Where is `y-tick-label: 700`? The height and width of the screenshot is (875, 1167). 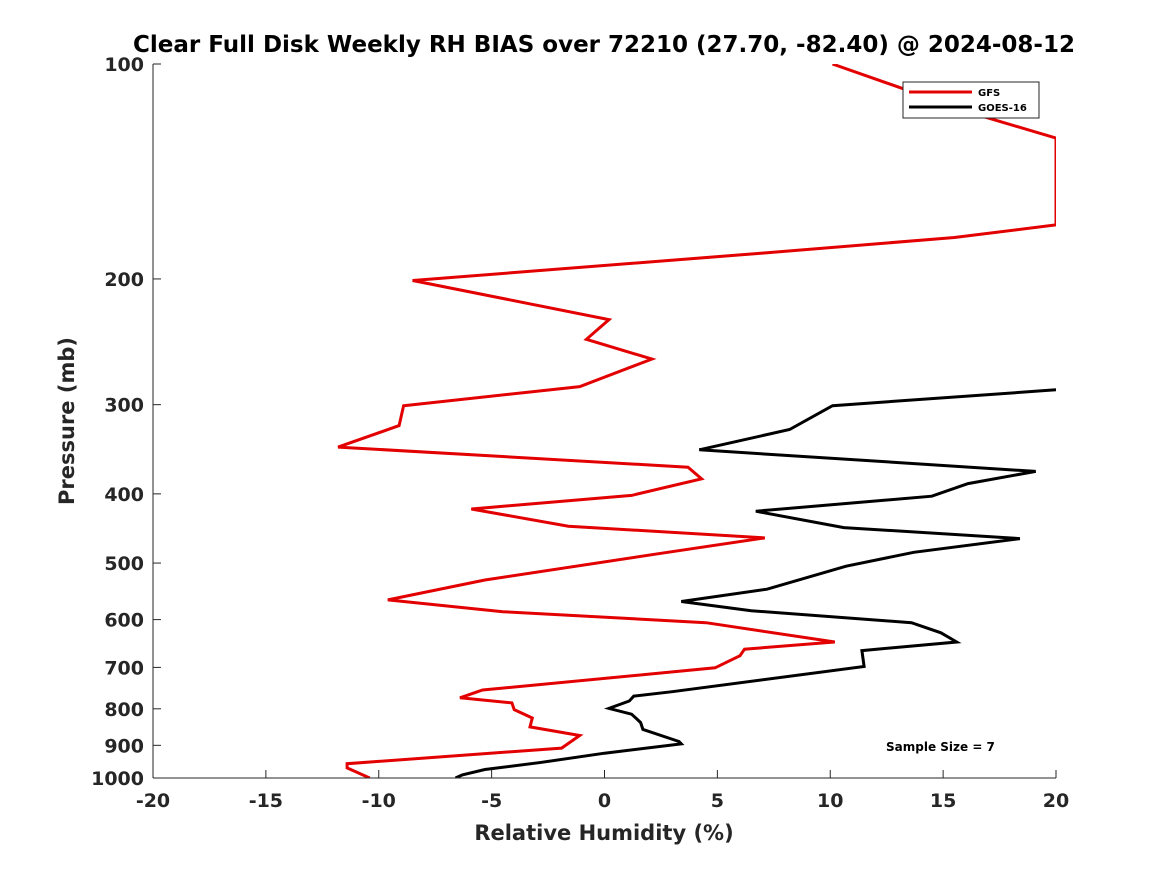
y-tick-label: 700 is located at coordinates (124, 668).